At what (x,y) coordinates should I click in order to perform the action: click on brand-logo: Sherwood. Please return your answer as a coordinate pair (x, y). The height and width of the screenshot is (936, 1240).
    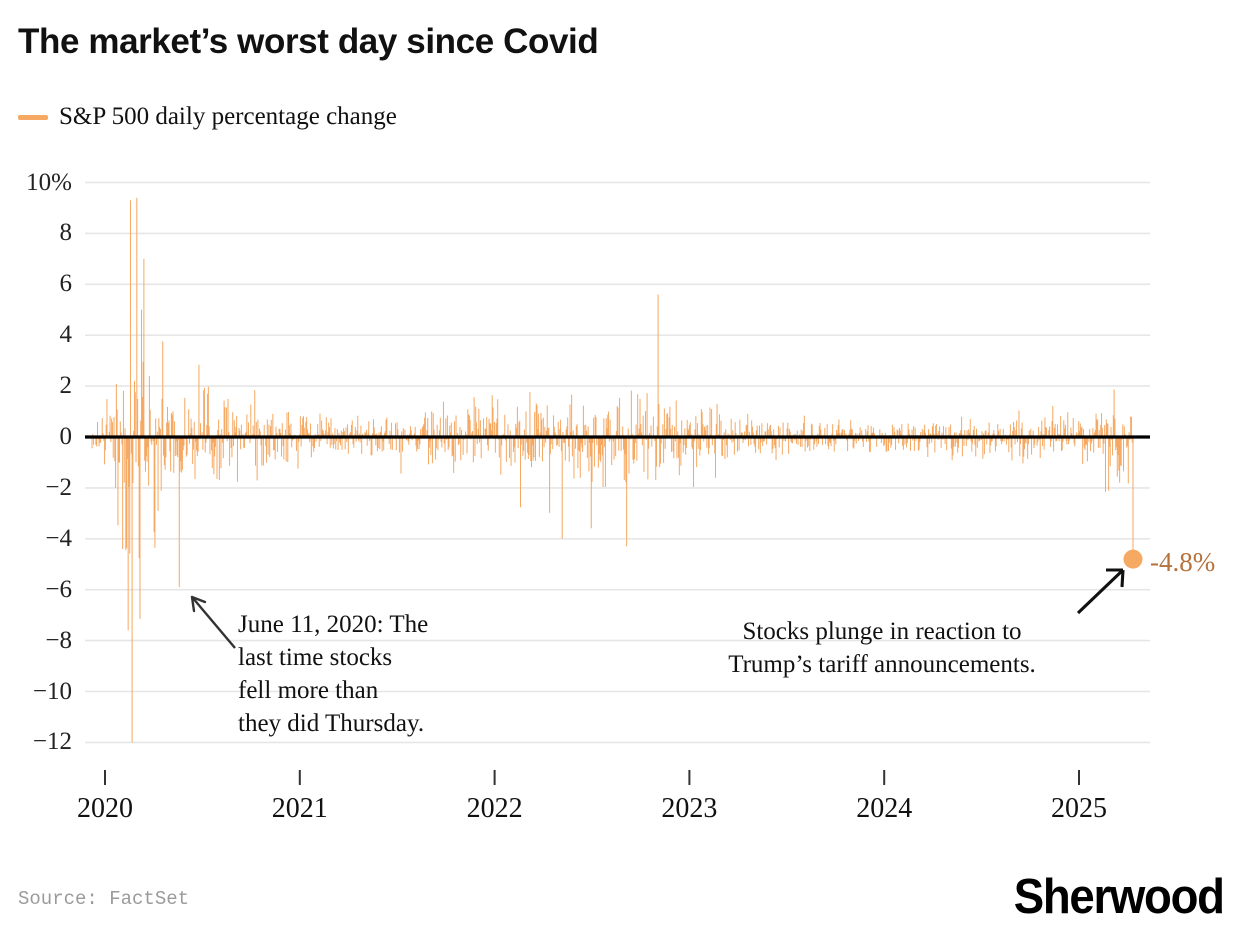
    Looking at the image, I should click on (1119, 897).